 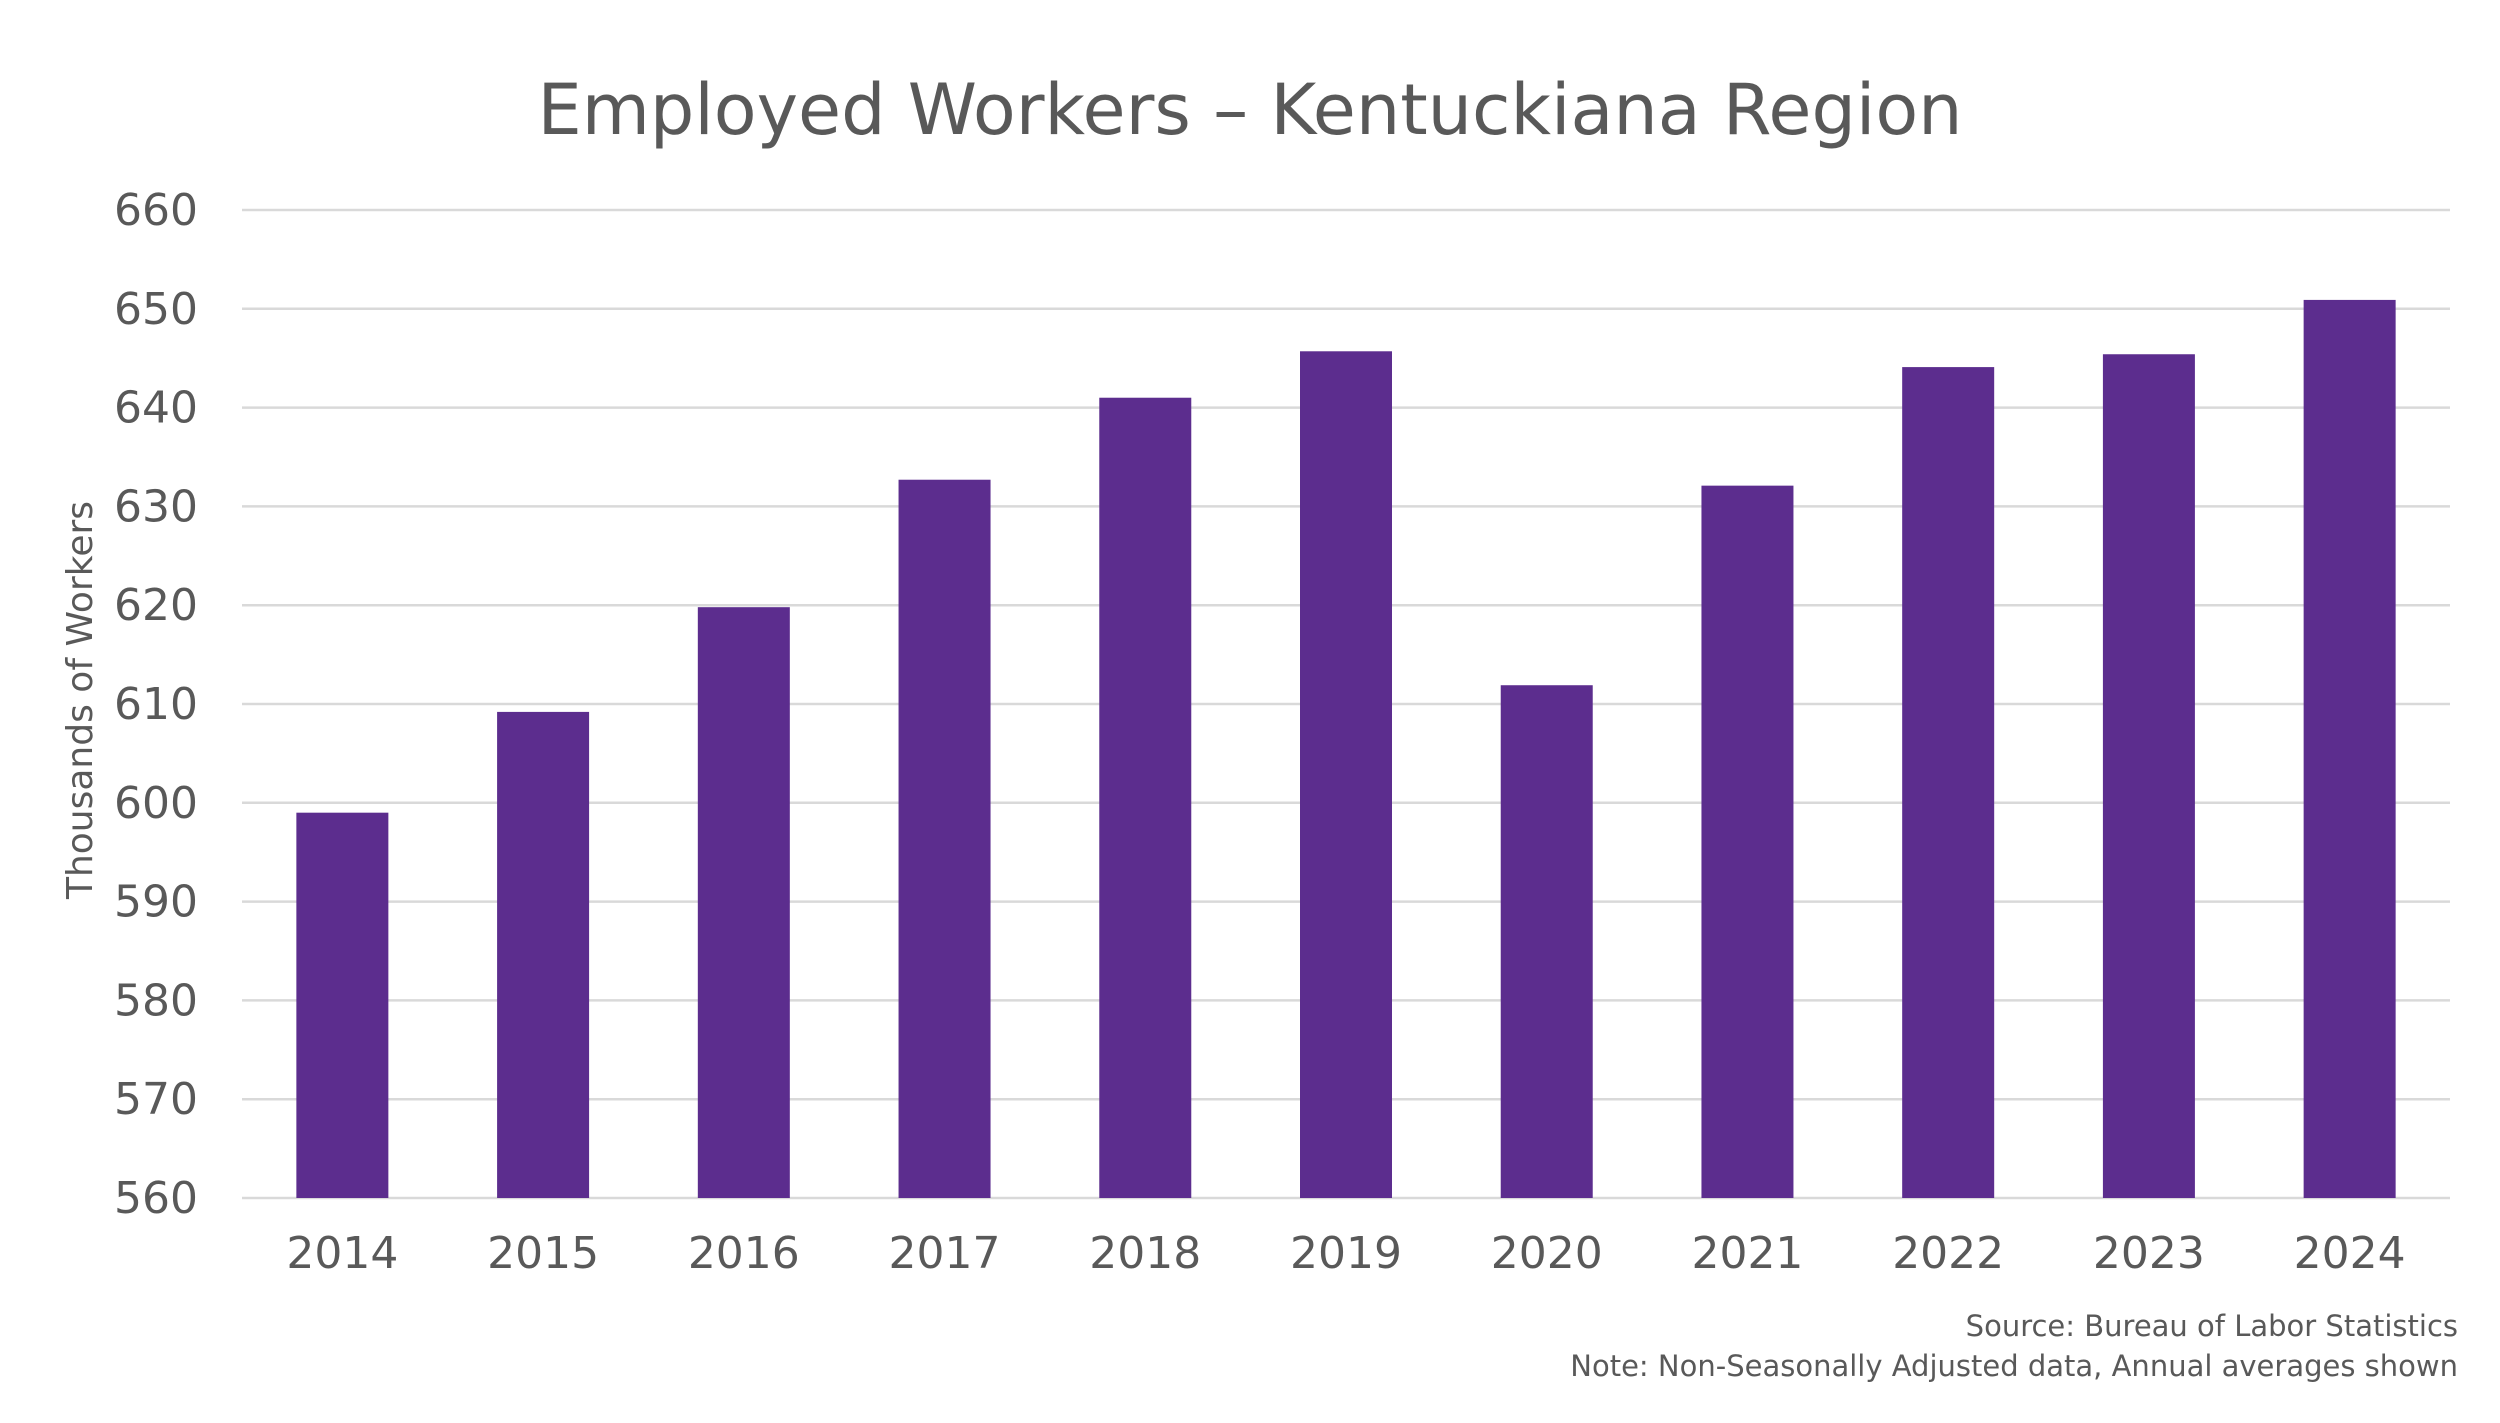 I want to click on y-axis-ticks: 560 570 580 590 600 610 620 630 640 650 660, so click(x=156, y=704).